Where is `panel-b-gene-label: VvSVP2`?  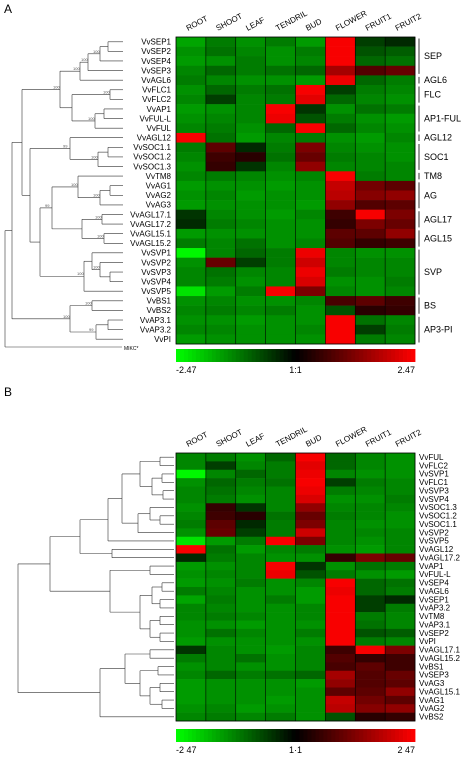
panel-b-gene-label: VvSVP2 is located at coordinates (434, 532).